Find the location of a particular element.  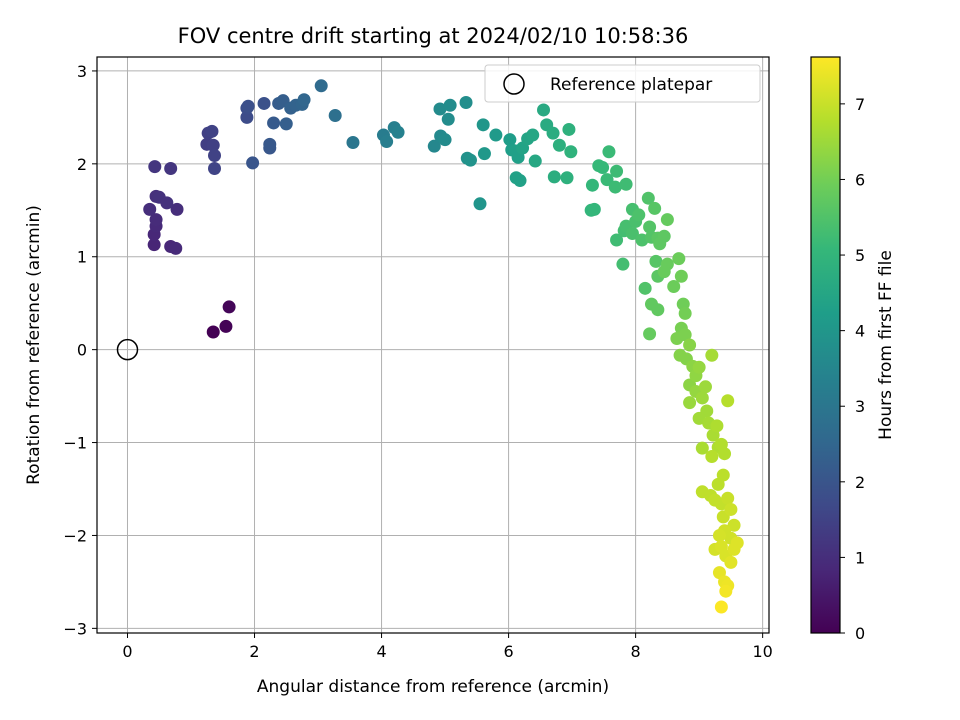

colorbar-tick-label: 3 is located at coordinates (860, 406).